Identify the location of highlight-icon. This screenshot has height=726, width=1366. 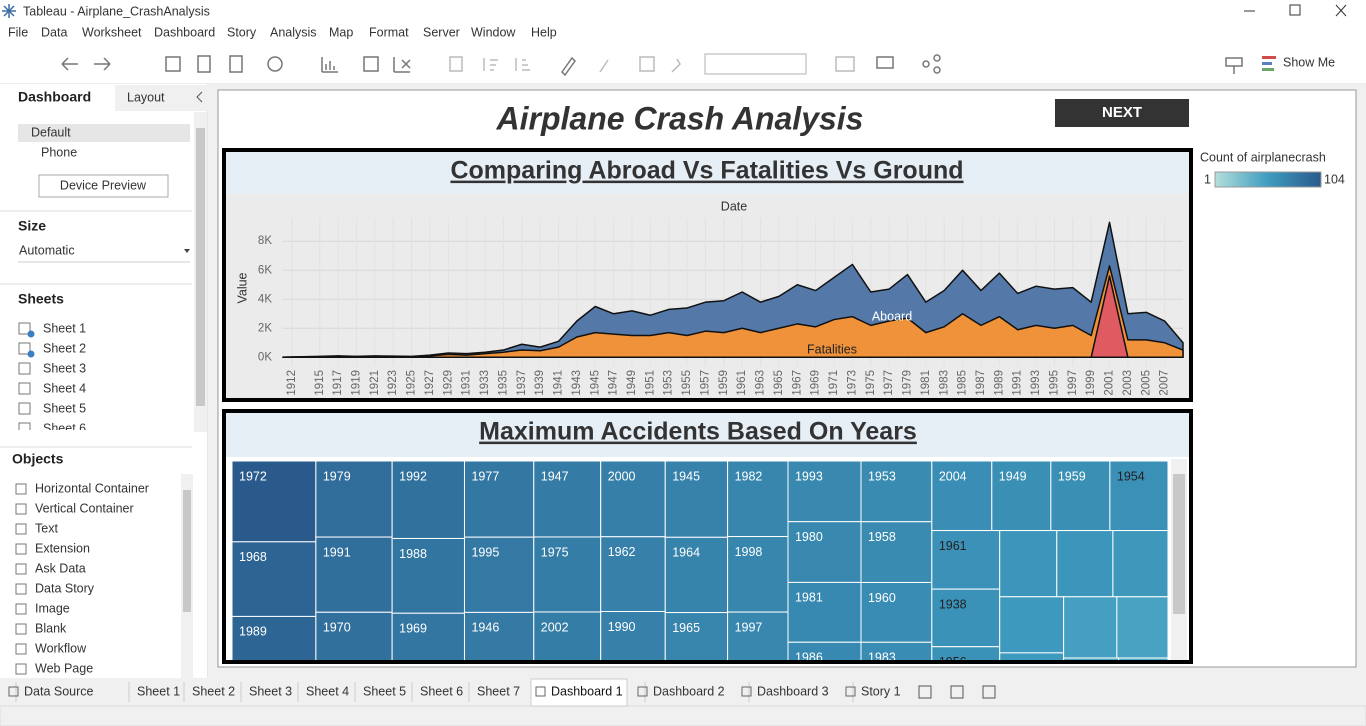
(568, 66).